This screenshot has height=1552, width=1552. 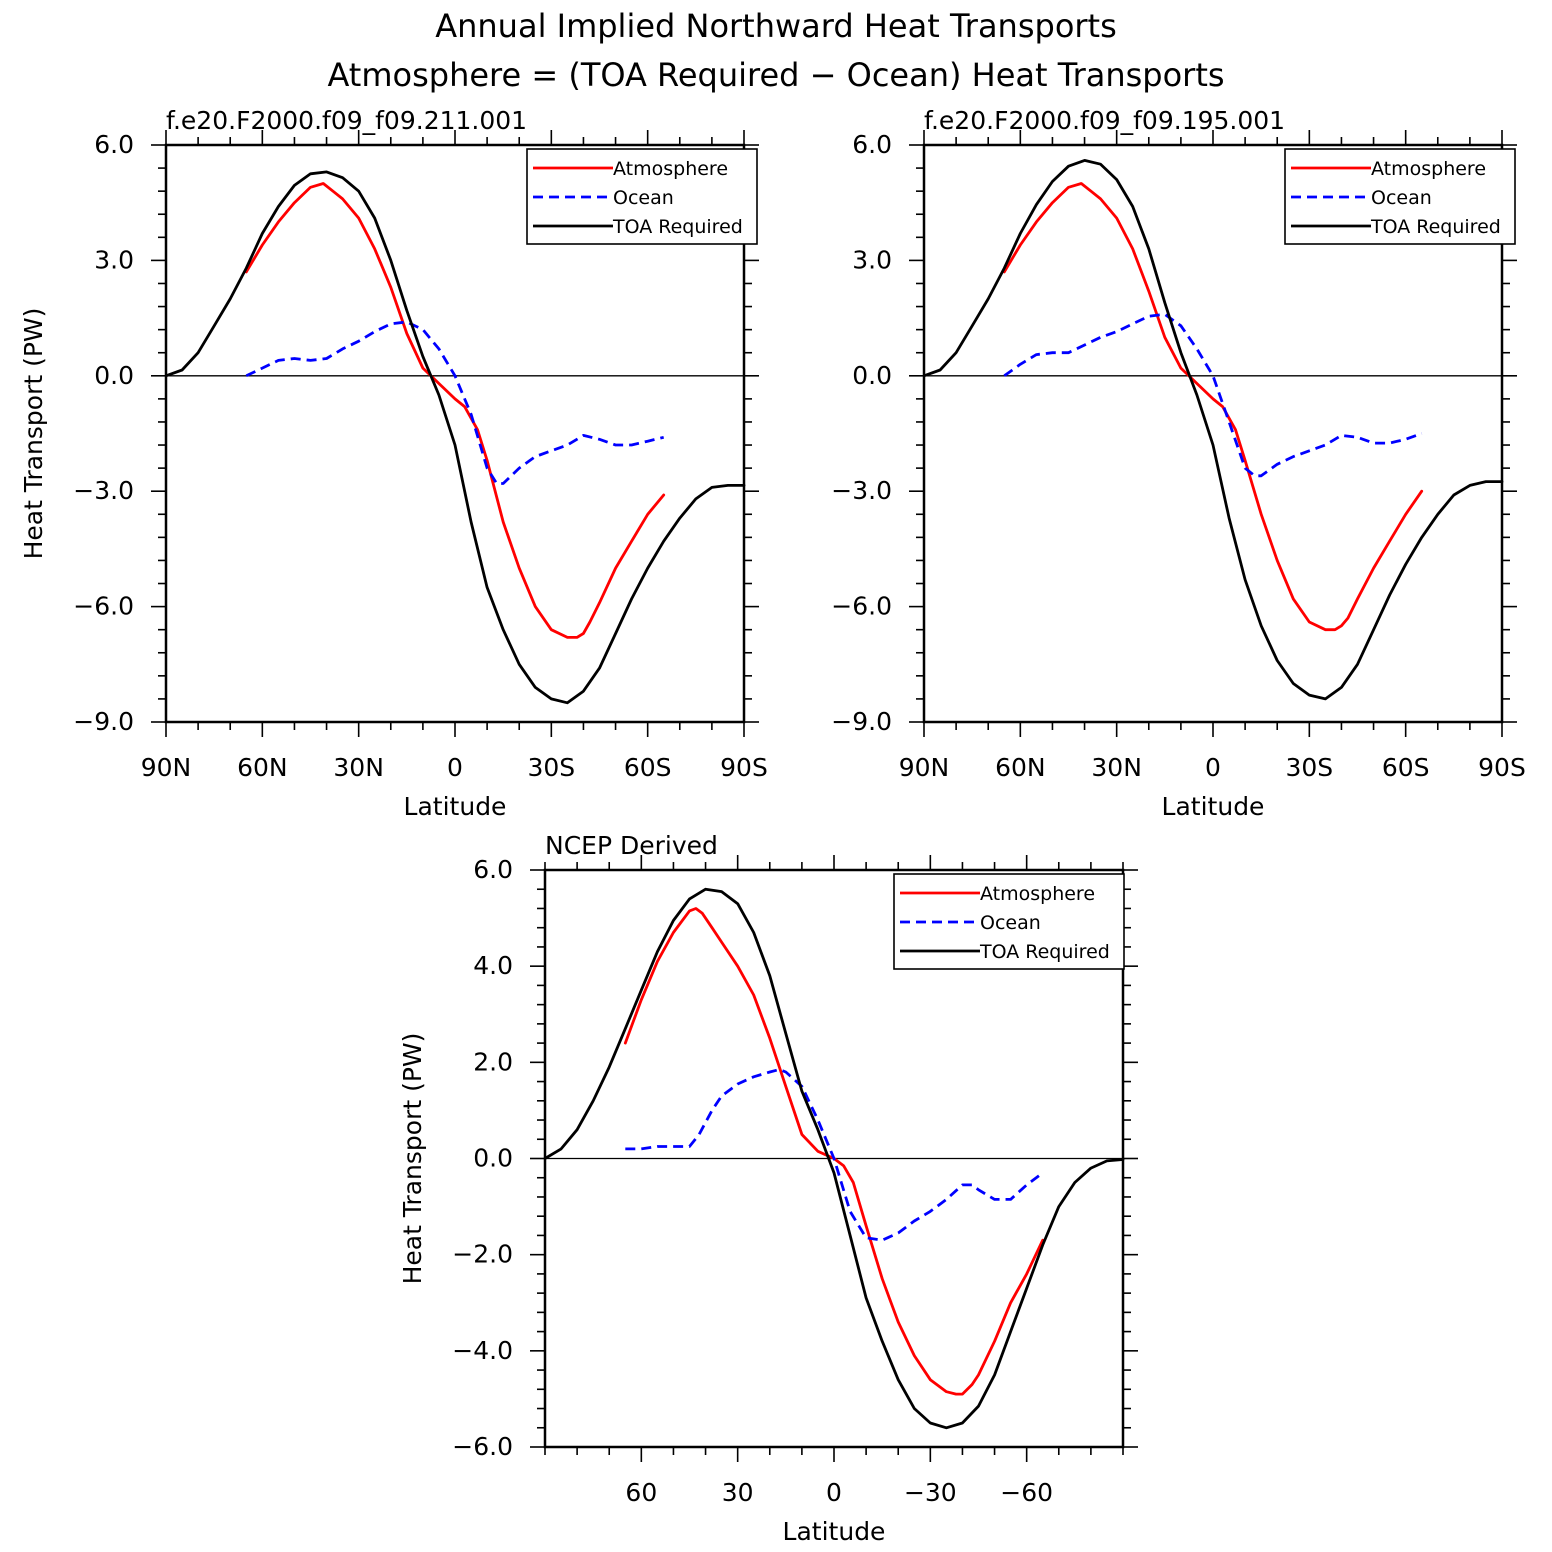 I want to click on x-tick-label: −30, so click(x=930, y=1492).